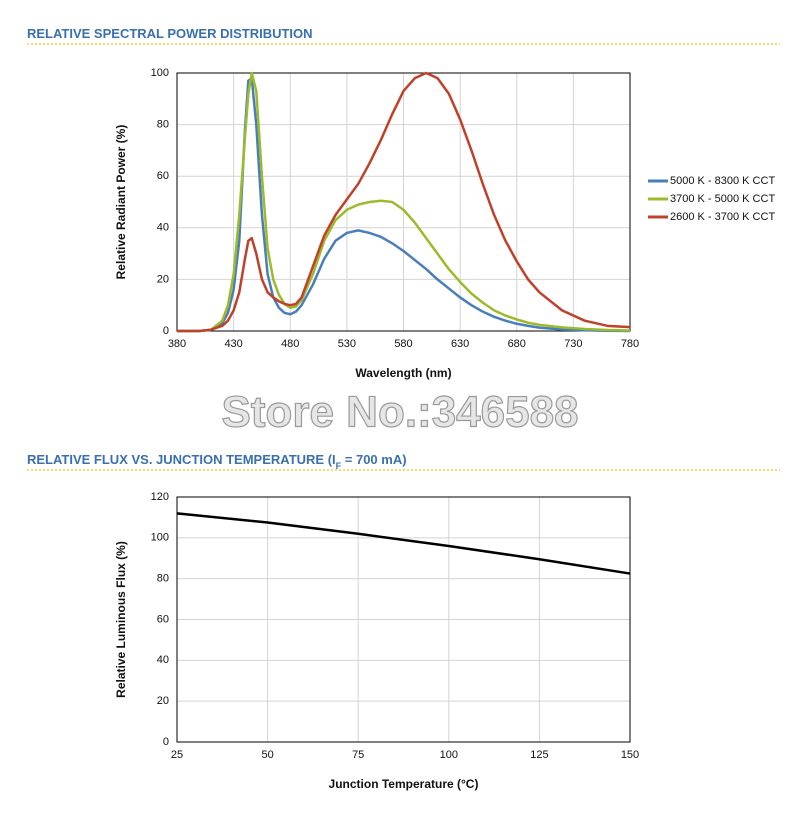 The image size is (800, 832). I want to click on series-line, so click(403, 543).